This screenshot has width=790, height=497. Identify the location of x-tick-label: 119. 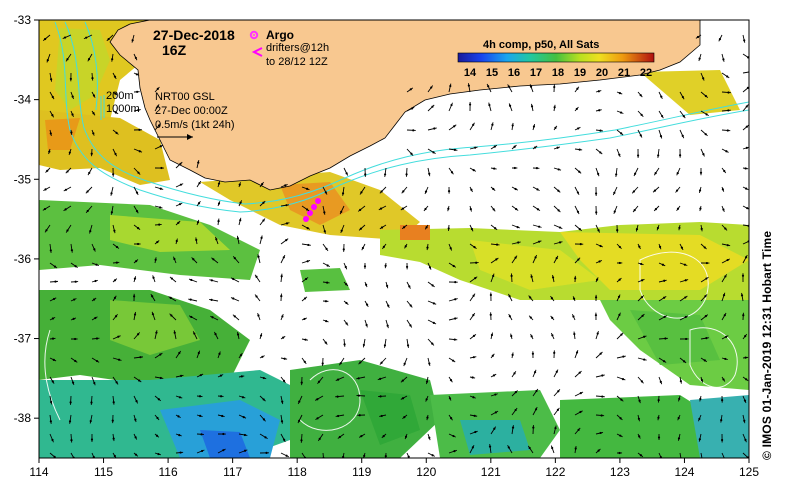
(361, 472).